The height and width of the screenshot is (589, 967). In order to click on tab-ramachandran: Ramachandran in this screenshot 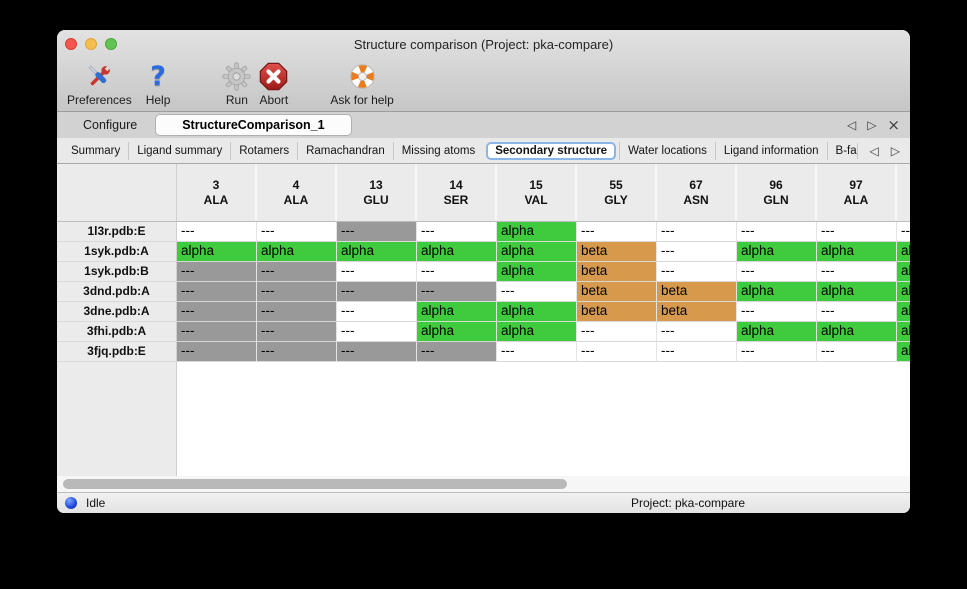, I will do `click(345, 150)`.